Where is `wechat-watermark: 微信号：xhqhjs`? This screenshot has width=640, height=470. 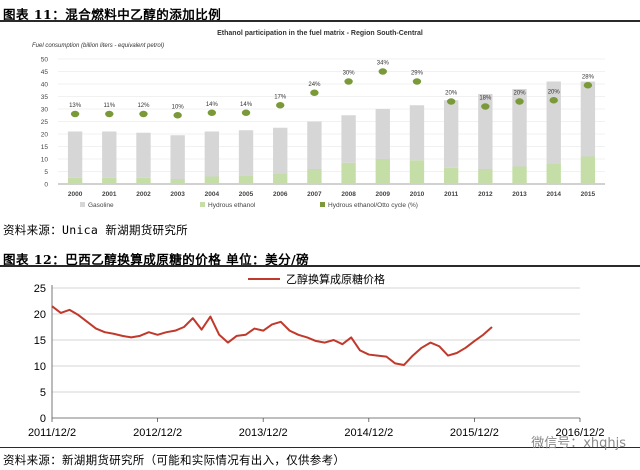 wechat-watermark: 微信号：xhqhjs is located at coordinates (578, 443).